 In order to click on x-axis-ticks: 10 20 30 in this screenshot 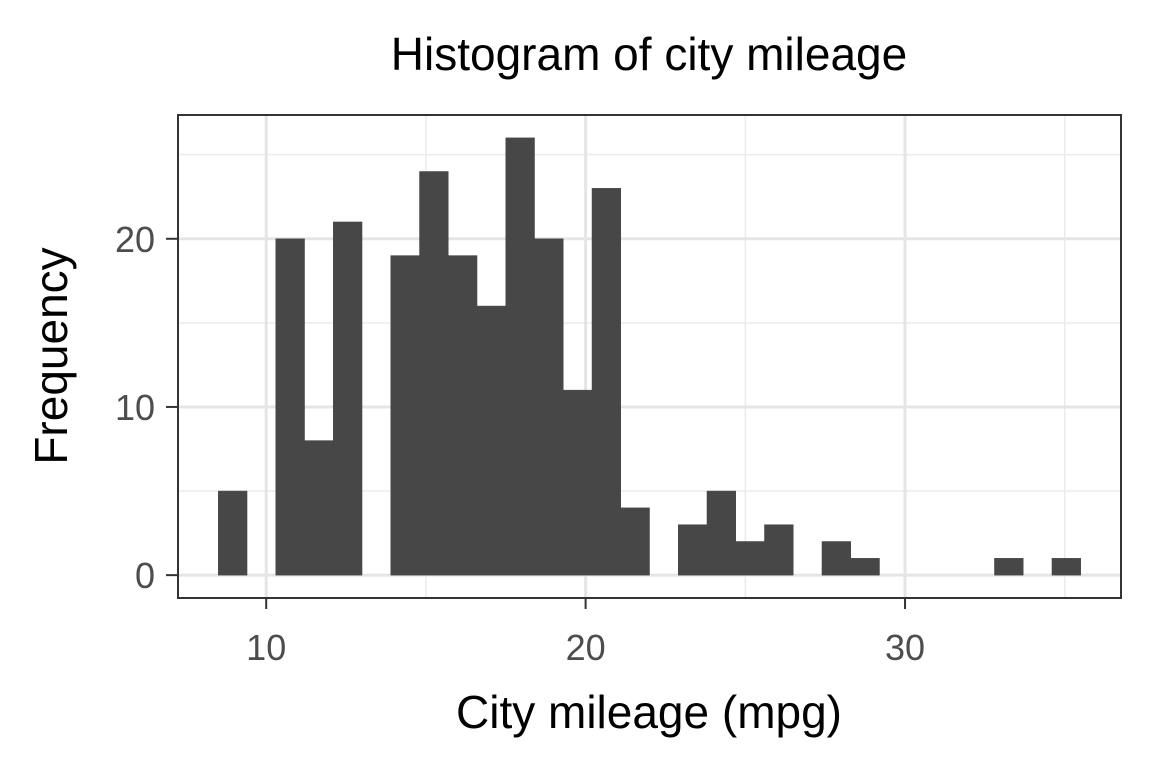, I will do `click(585, 633)`.